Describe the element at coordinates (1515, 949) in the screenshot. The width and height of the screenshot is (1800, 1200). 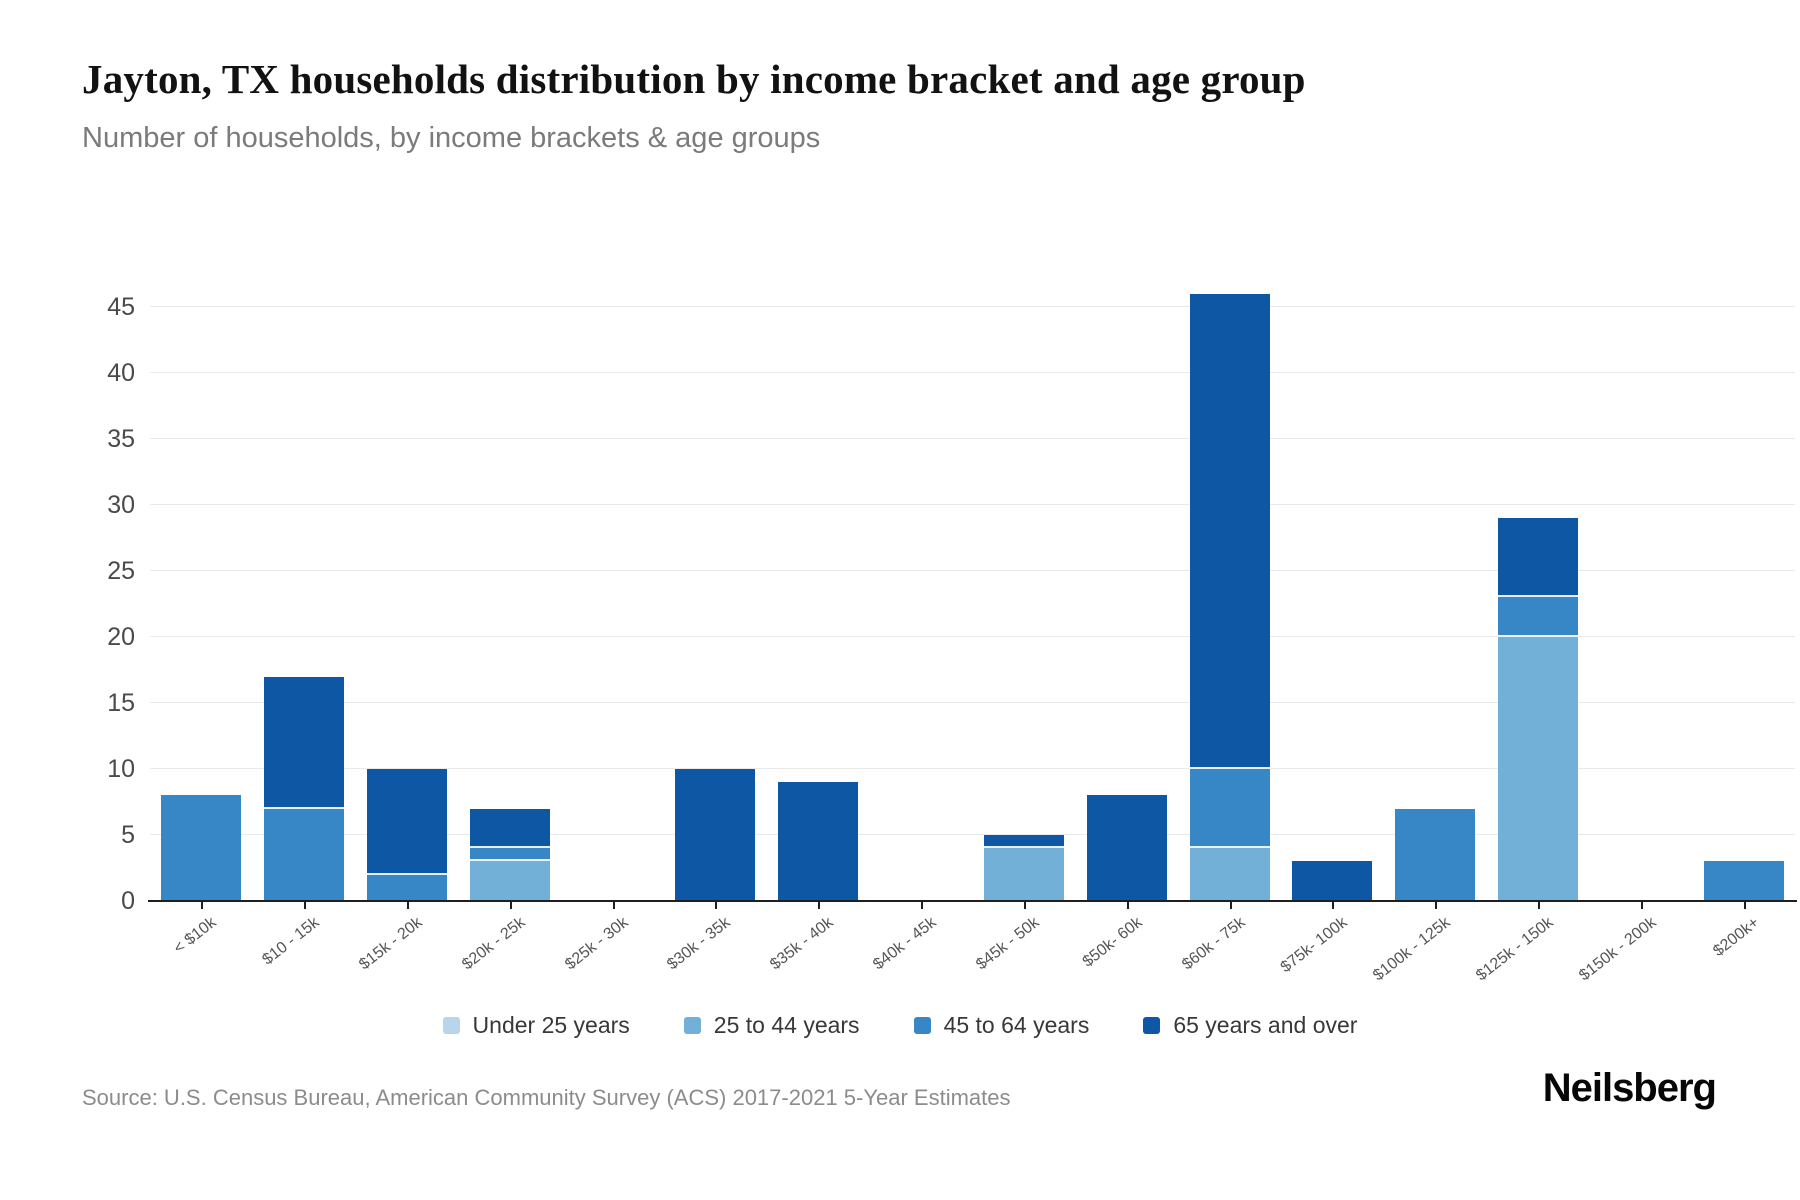
I see `x-tick-label: $125k - 150k` at that location.